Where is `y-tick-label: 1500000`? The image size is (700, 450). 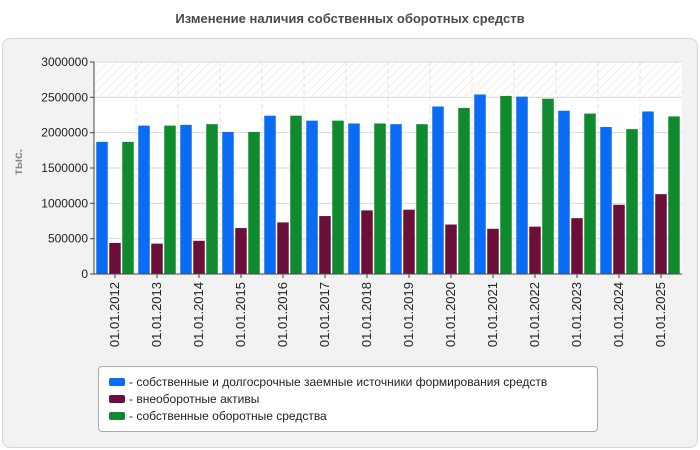 y-tick-label: 1500000 is located at coordinates (64, 168).